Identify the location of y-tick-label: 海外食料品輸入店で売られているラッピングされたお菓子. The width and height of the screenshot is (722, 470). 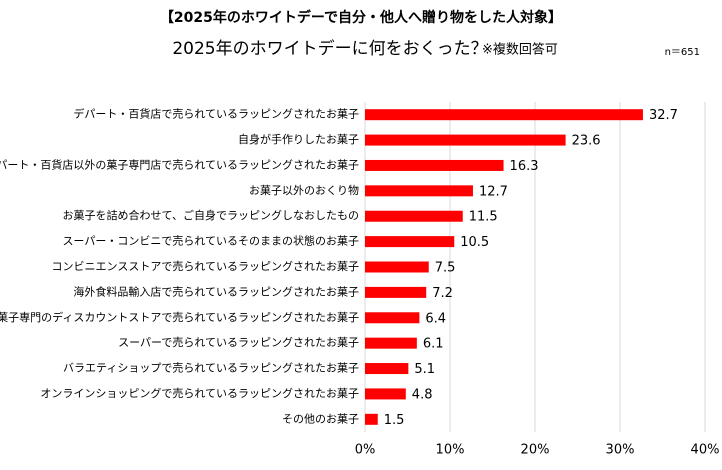
(216, 291).